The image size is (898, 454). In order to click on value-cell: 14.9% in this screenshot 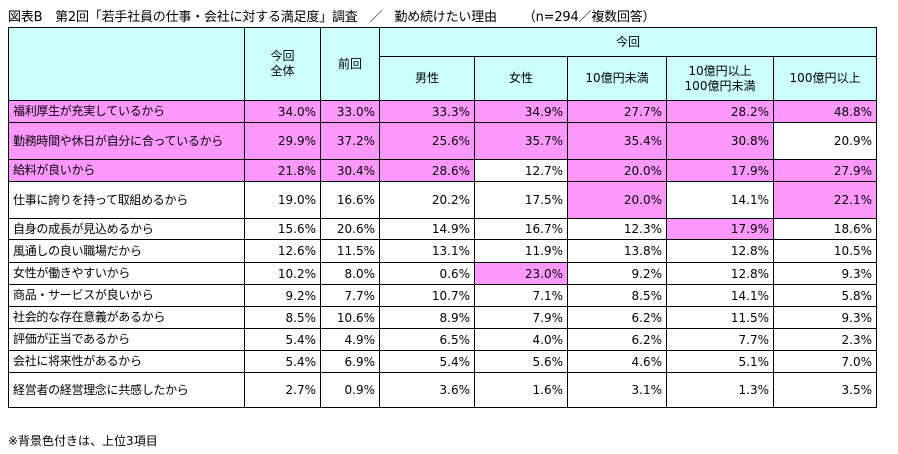, I will do `click(427, 229)`.